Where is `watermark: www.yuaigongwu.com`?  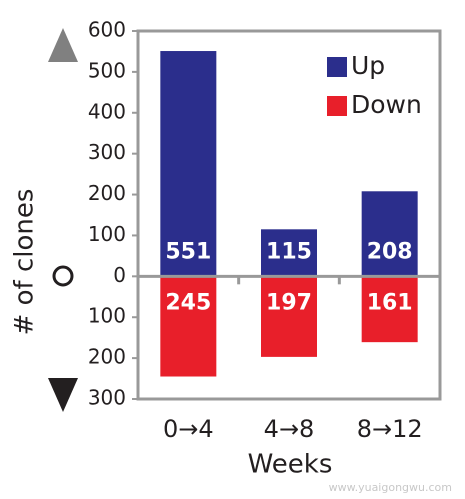 watermark: www.yuaigongwu.com is located at coordinates (390, 487).